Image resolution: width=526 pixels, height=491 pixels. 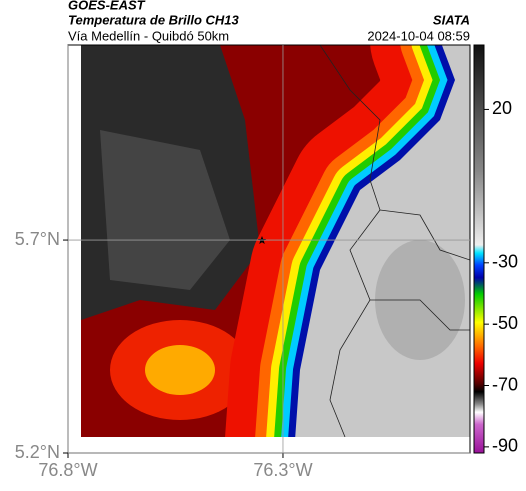 What do you see at coordinates (148, 35) in the screenshot?
I see `route: Vía Medellín - Quibdó 50km` at bounding box center [148, 35].